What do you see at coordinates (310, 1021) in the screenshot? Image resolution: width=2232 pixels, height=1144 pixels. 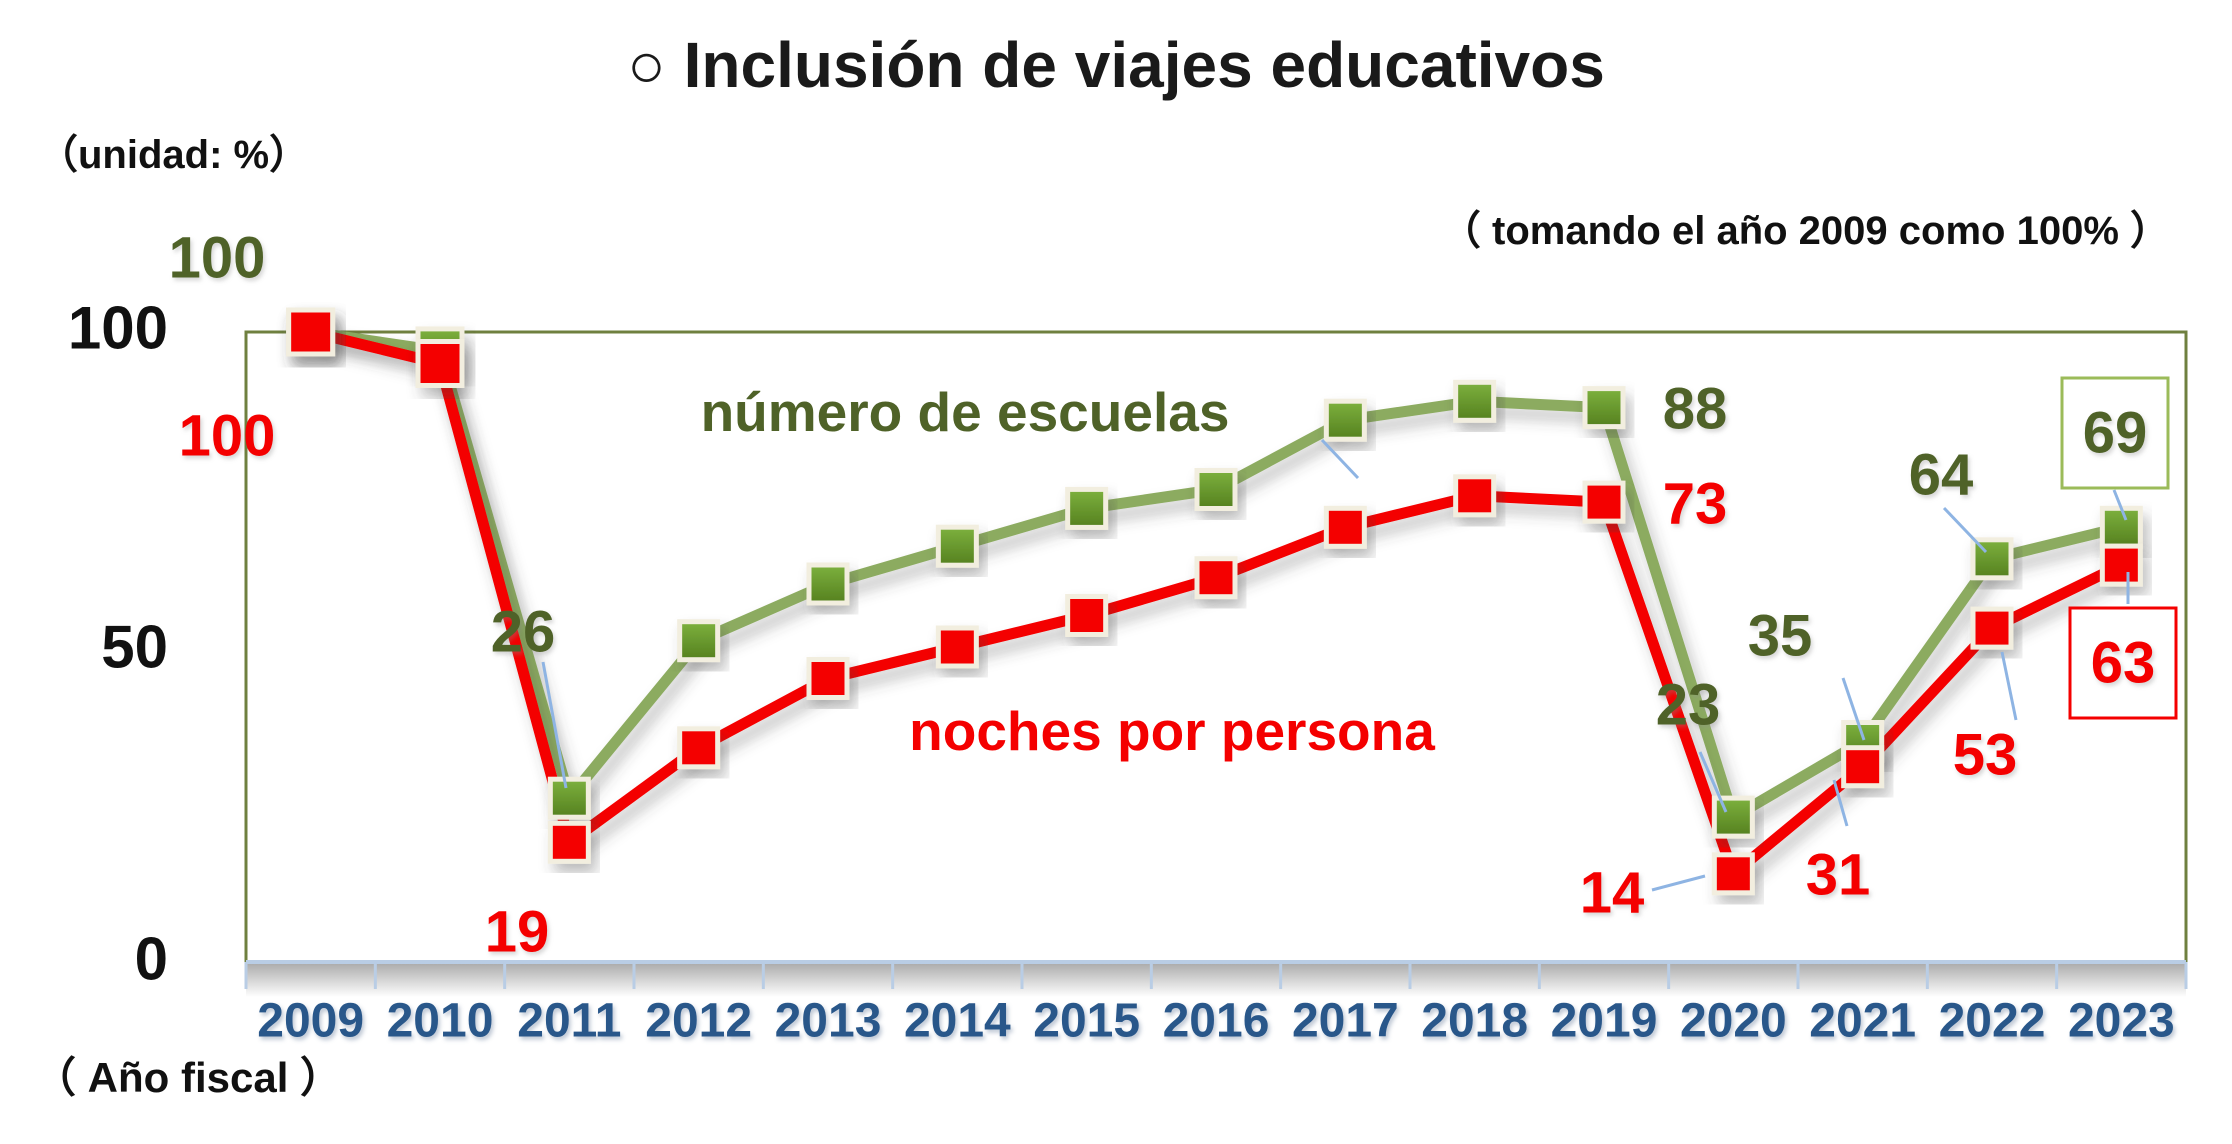 I see `x-tick-label: 2009` at bounding box center [310, 1021].